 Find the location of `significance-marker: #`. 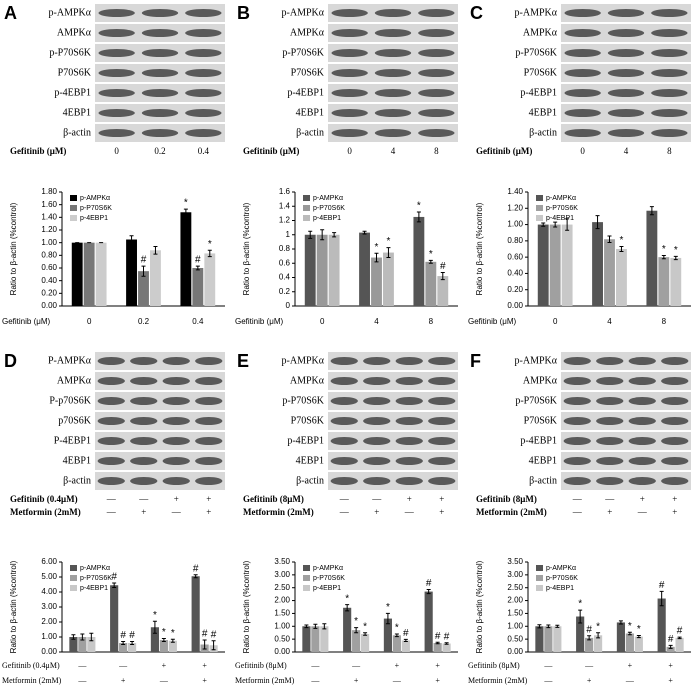

significance-marker: # is located at coordinates (429, 583).